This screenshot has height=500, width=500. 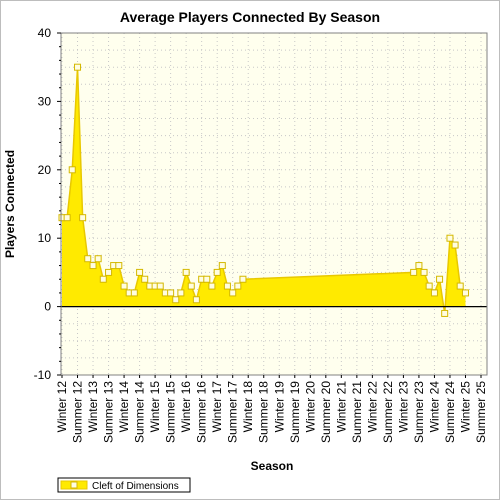 I want to click on y-tick-label: 40, so click(x=45, y=33).